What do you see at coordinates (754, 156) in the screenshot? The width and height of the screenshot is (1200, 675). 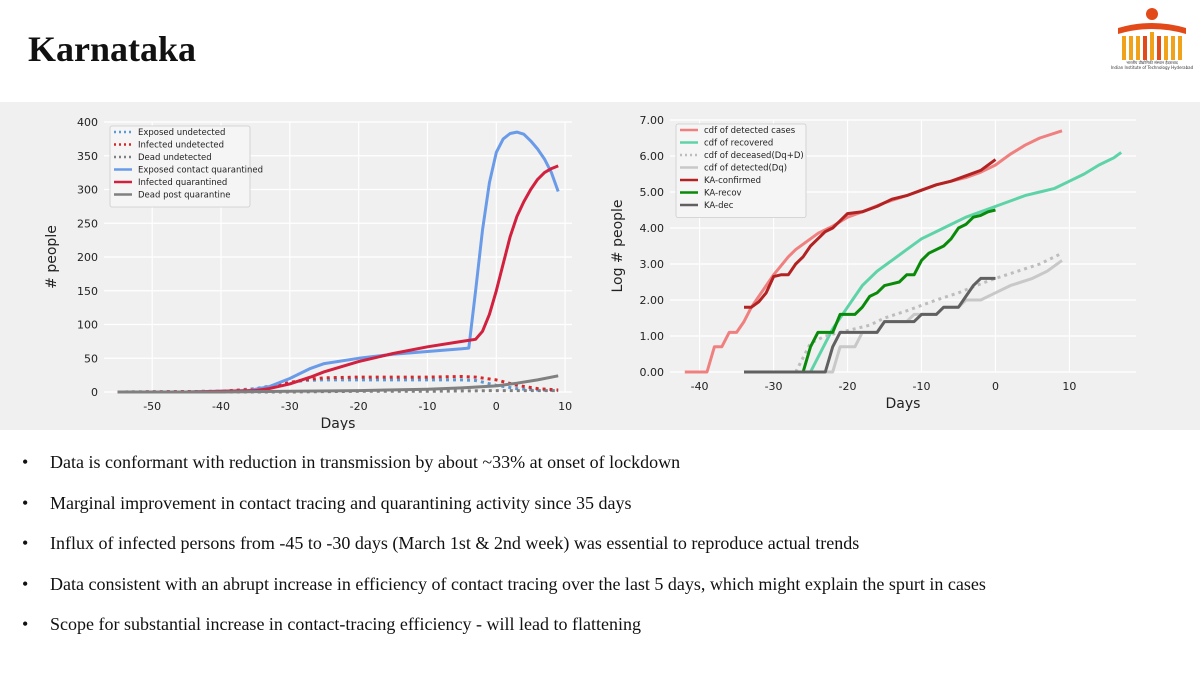 I see `legend-label: cdf of deceased(Dq+D)` at bounding box center [754, 156].